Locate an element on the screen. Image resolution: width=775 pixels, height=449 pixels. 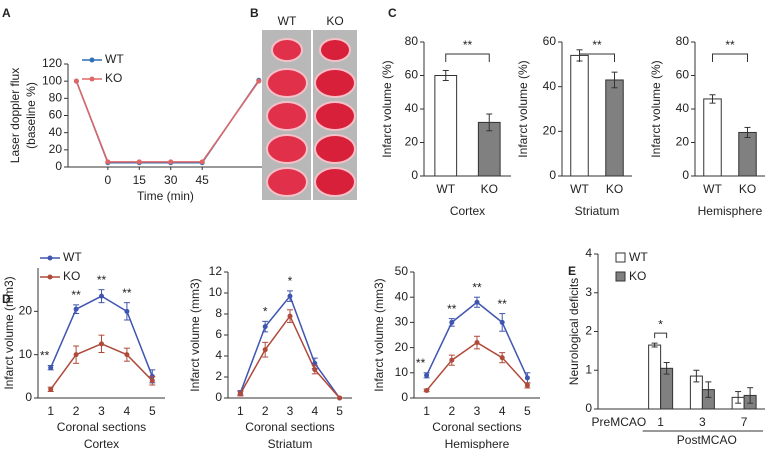
x-tick-label: 7 is located at coordinates (744, 422).